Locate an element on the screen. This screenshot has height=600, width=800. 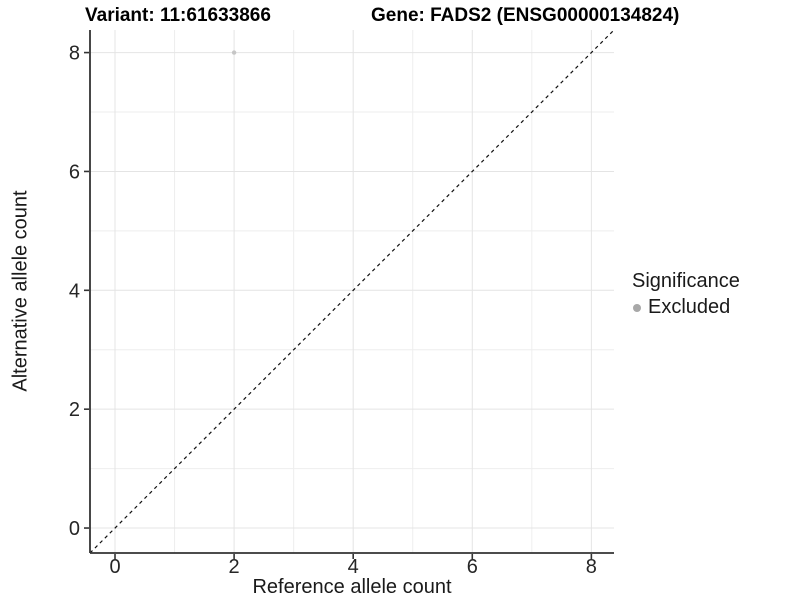
gene-title: Gene: FADS2 (ENSG00000134824) is located at coordinates (525, 15).